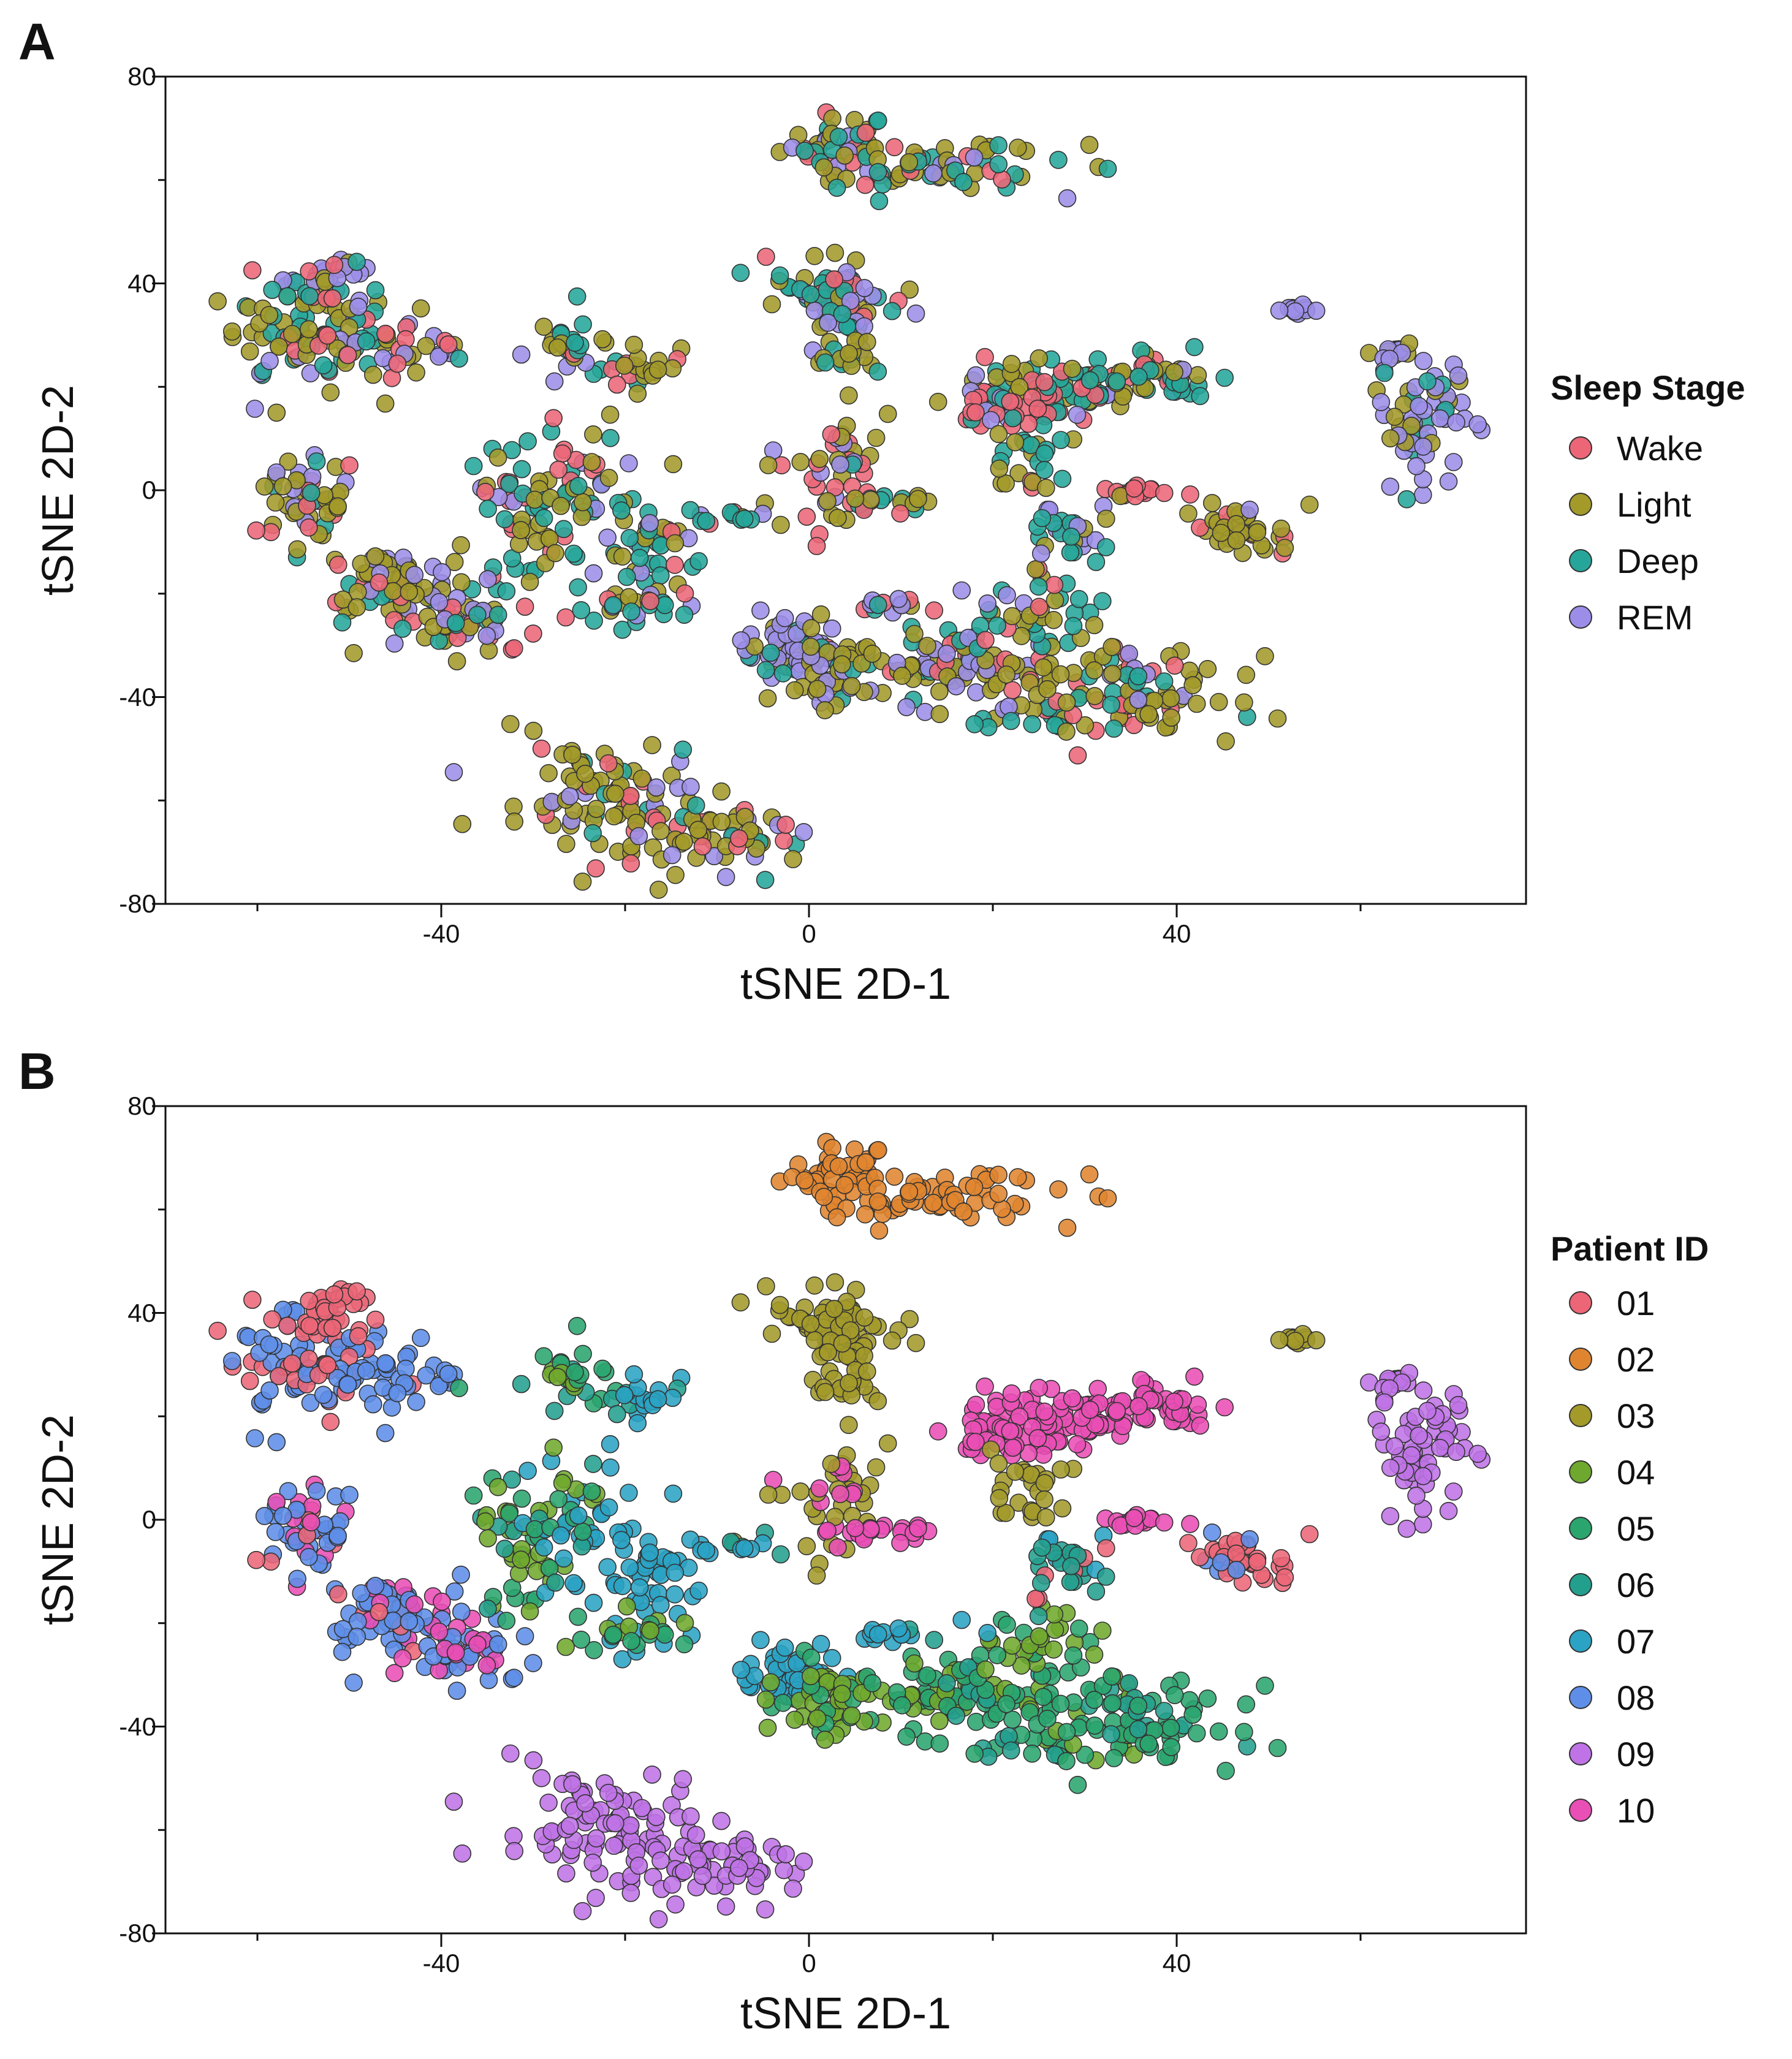 This screenshot has width=1792, height=2059. I want to click on legend-sleep-stage: Sleep Stage Wake Light Deep REM, so click(1648, 506).